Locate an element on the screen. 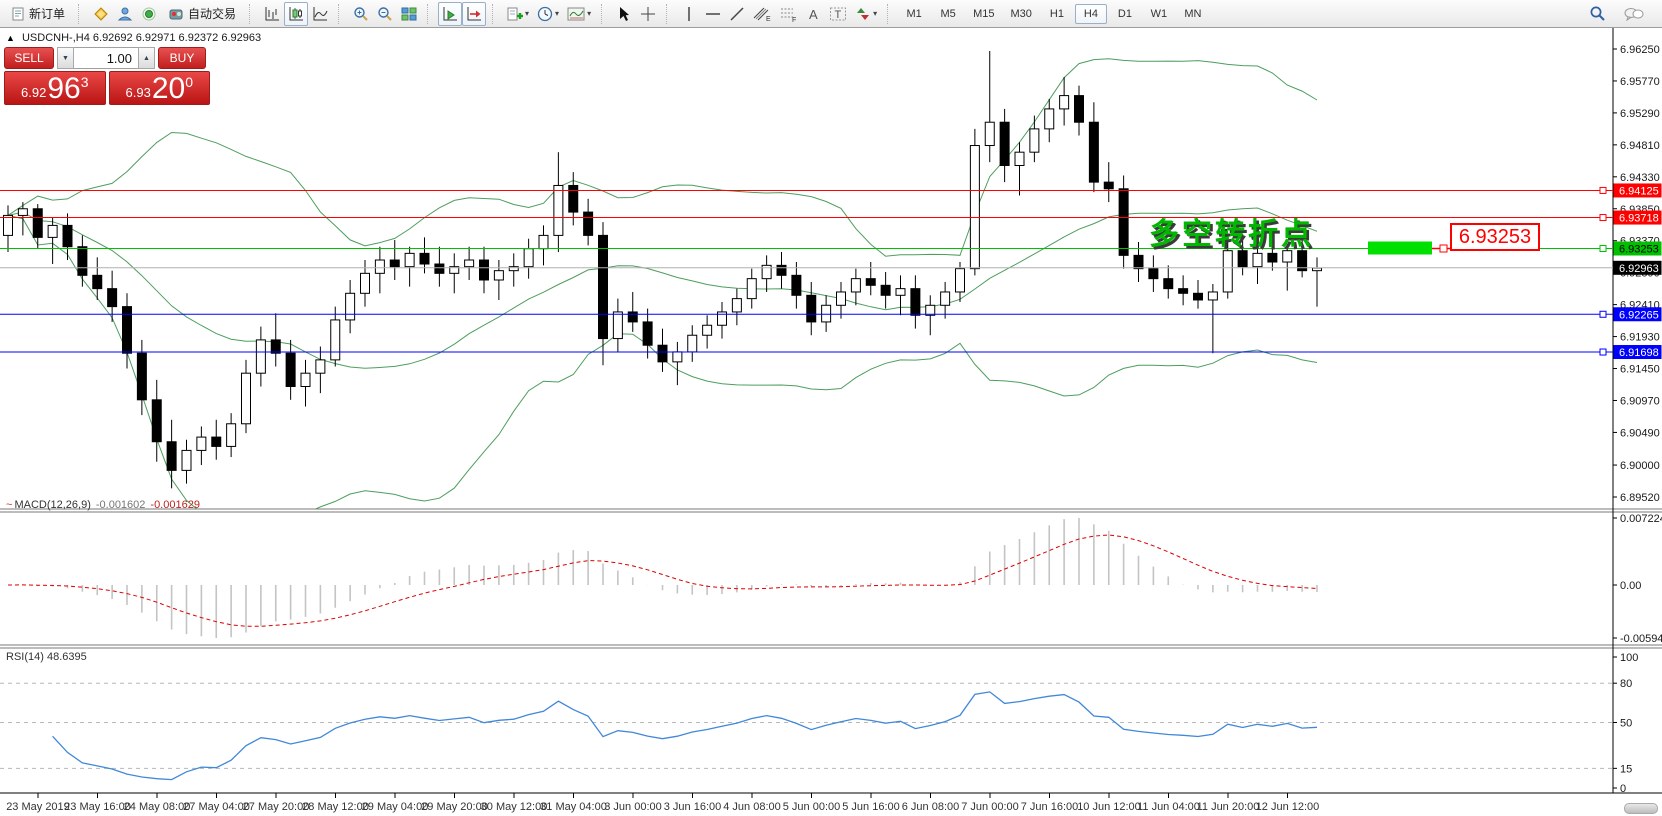  volume-increase-button: ▲ is located at coordinates (146, 58).